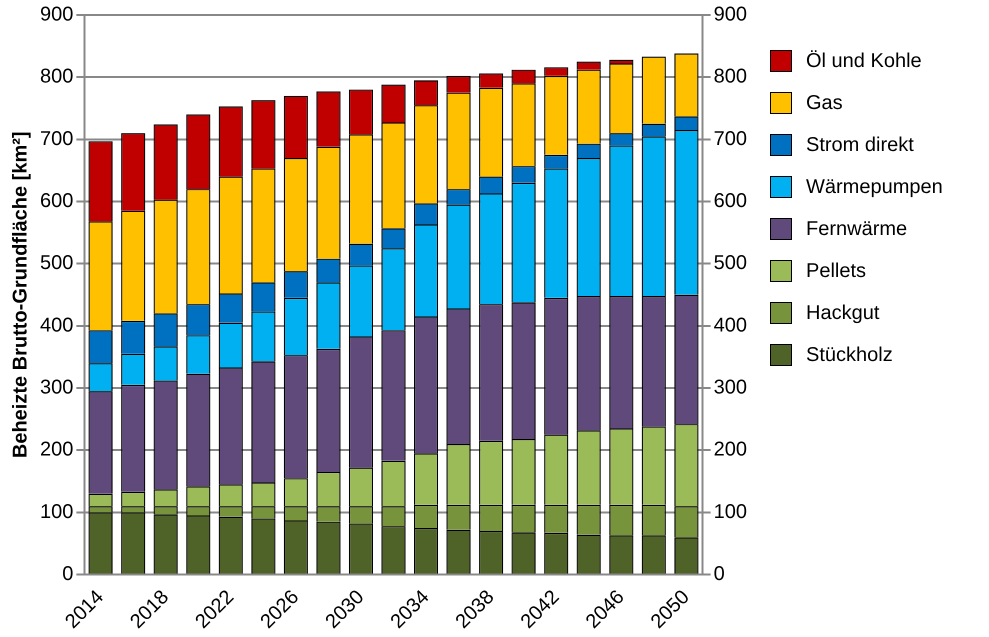 The height and width of the screenshot is (637, 989). What do you see at coordinates (57, 387) in the screenshot?
I see `y-tick-label: 300` at bounding box center [57, 387].